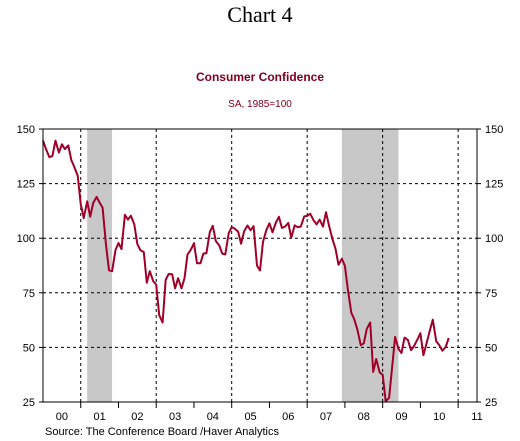 This screenshot has width=520, height=441. What do you see at coordinates (99, 417) in the screenshot?
I see `x-tick-label: 01` at bounding box center [99, 417].